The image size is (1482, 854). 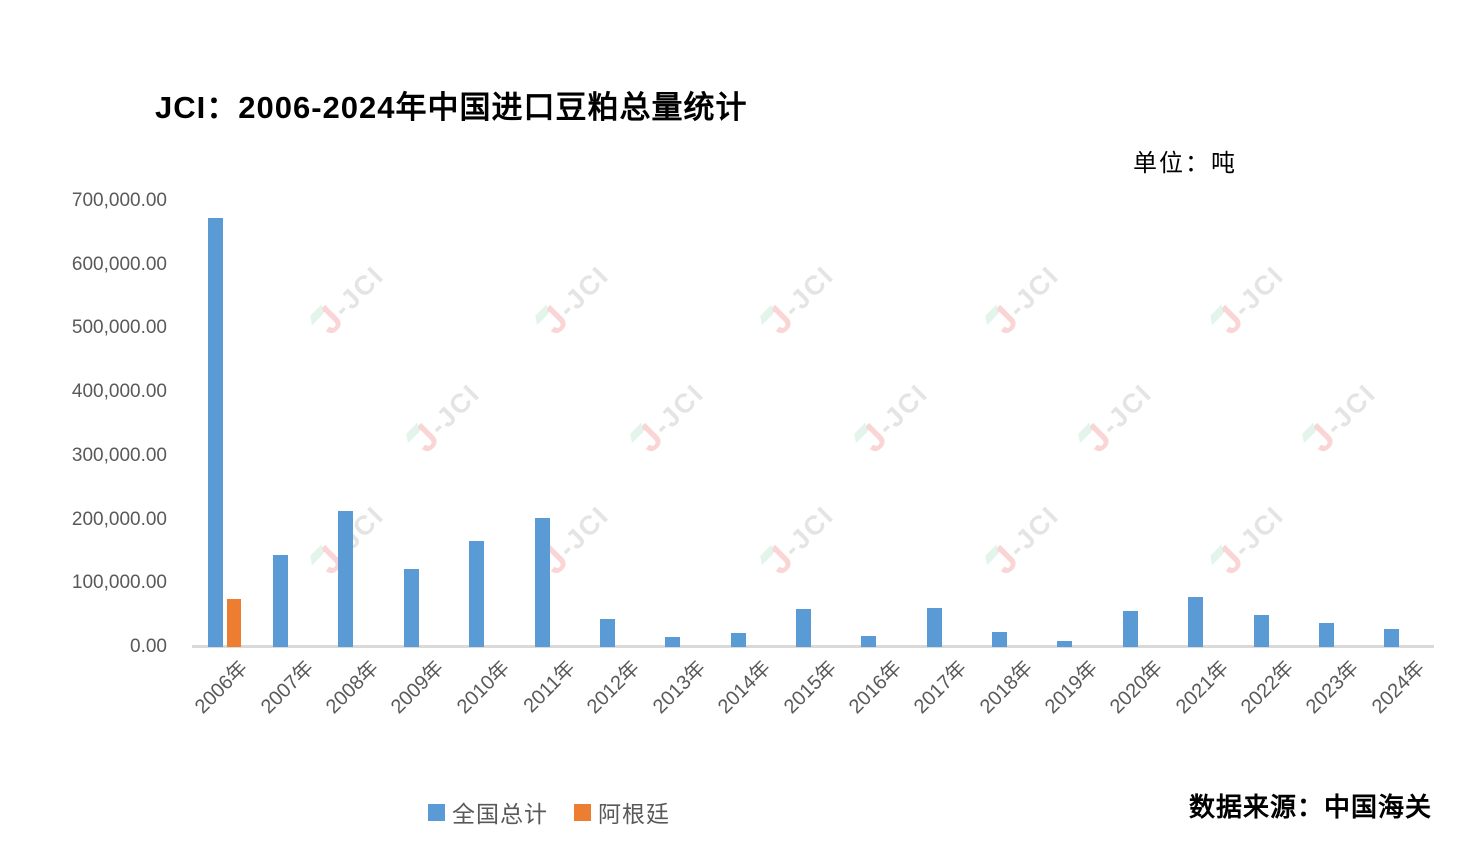 I want to click on bar-national-total-2007, so click(x=281, y=601).